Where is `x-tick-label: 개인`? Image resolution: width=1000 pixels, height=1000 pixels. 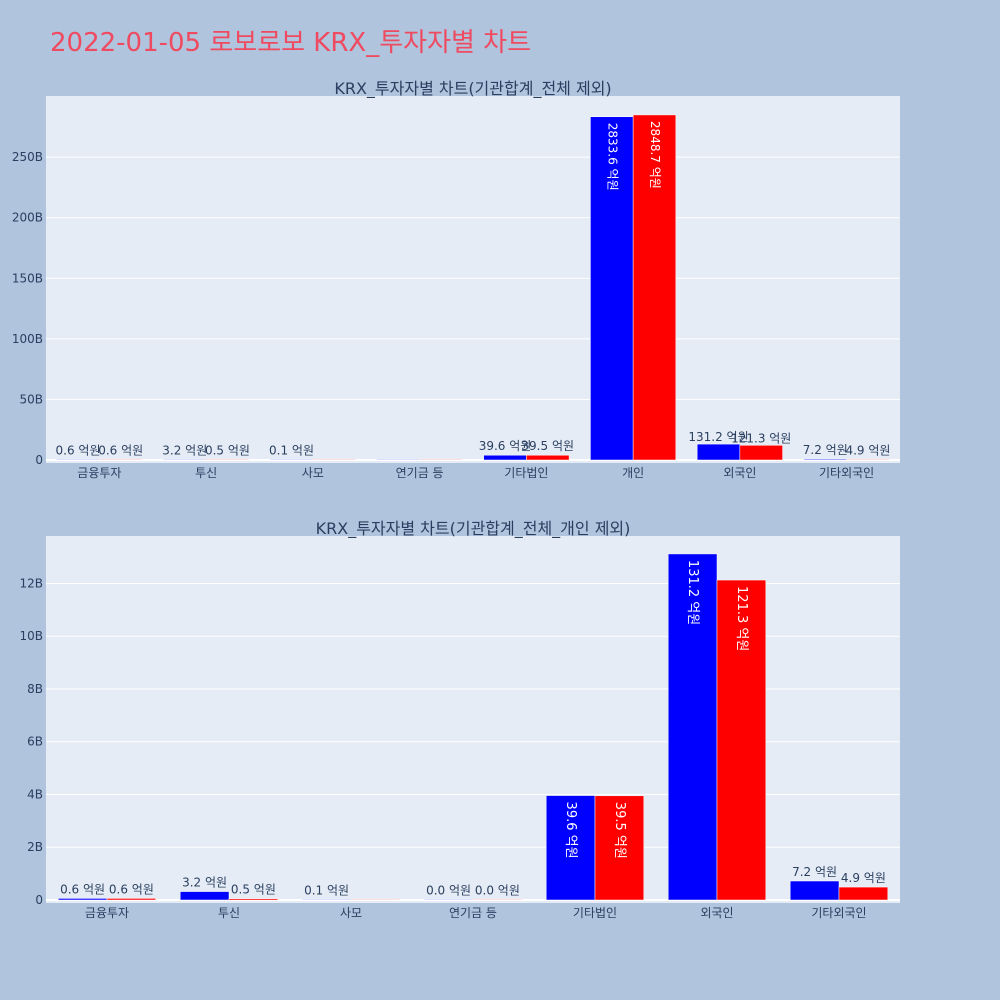
x-tick-label: 개인 is located at coordinates (633, 473).